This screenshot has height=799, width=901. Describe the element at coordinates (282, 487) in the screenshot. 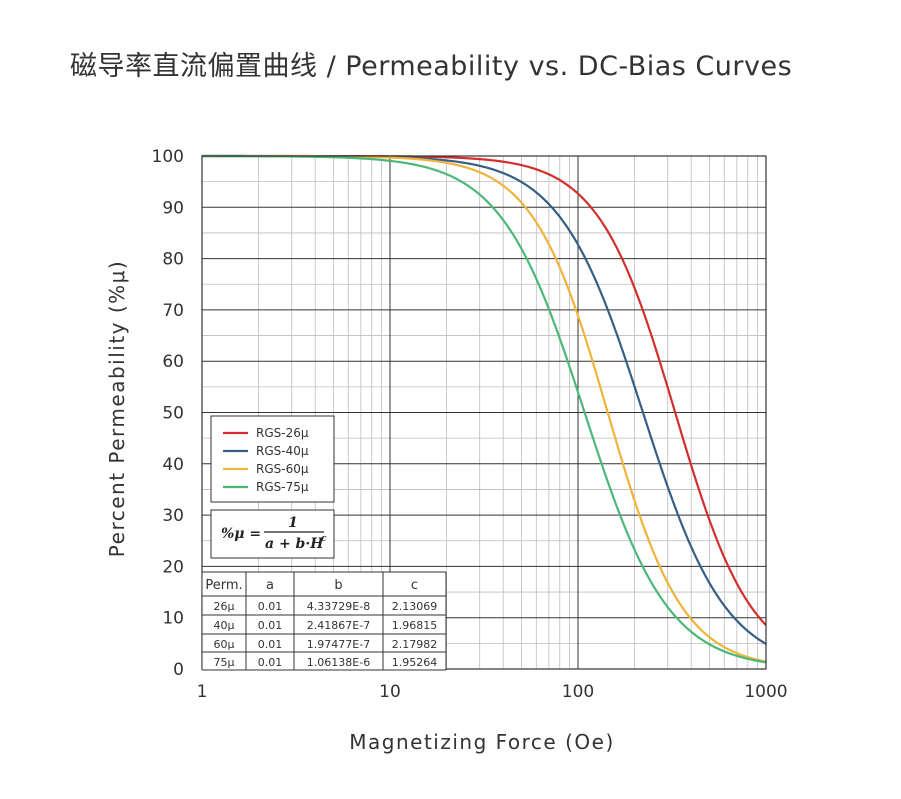

I see `legend-label: RGS-75μ` at that location.